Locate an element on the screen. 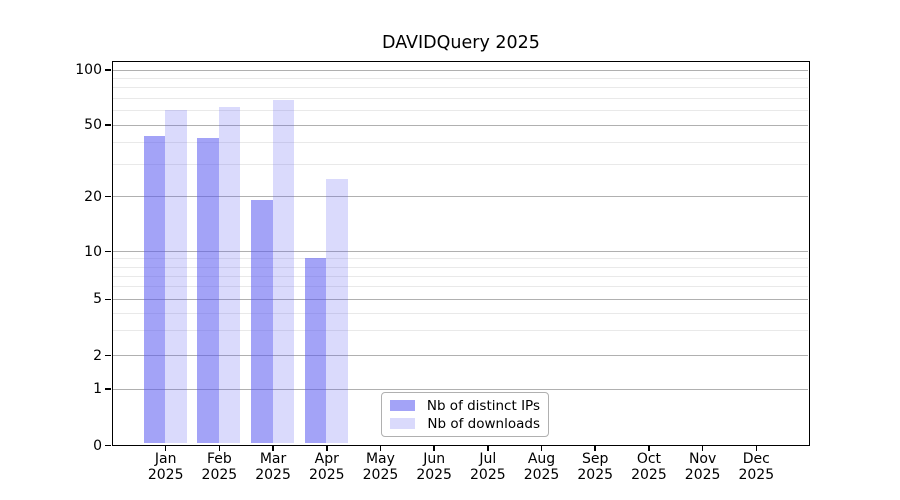 This screenshot has height=500, width=900. x-tick-label: Dec 2025 is located at coordinates (756, 467).